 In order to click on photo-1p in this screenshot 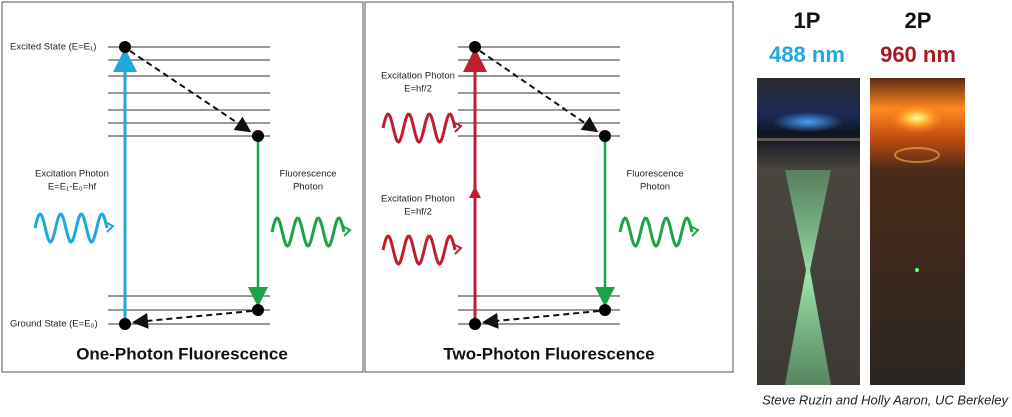, I will do `click(808, 231)`.